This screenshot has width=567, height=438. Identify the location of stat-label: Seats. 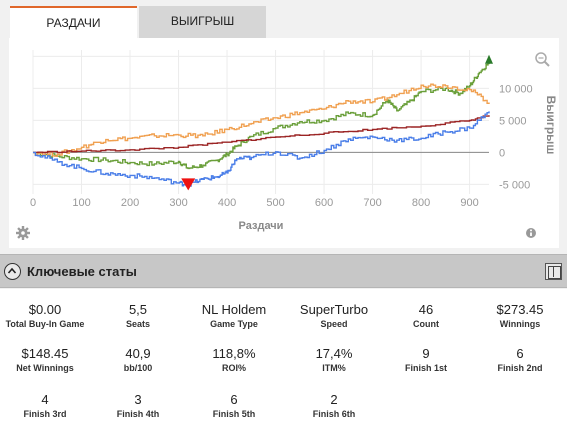
(138, 324).